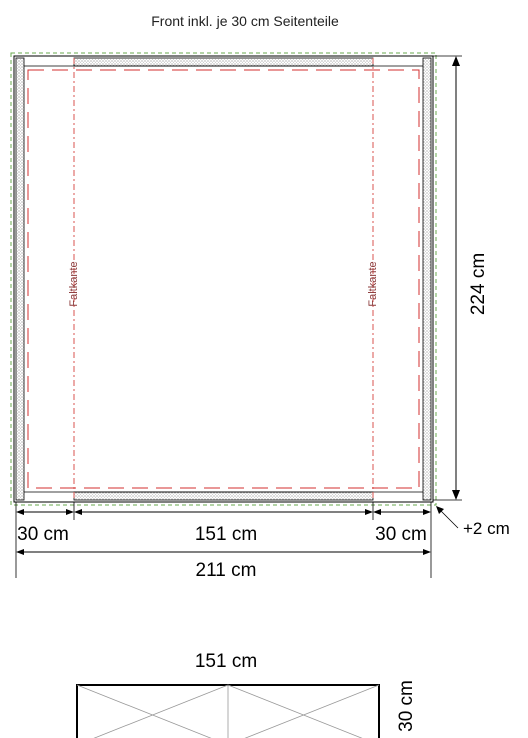  Describe the element at coordinates (223, 496) in the screenshot. I see `bottom-edge-strip` at that location.